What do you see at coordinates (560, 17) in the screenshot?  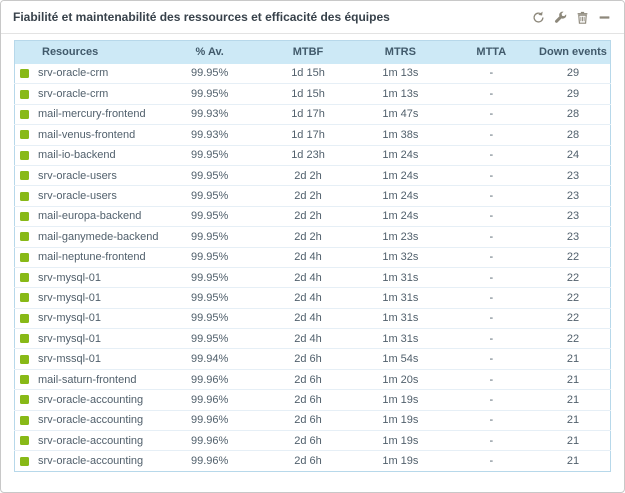 I see `configure-button` at bounding box center [560, 17].